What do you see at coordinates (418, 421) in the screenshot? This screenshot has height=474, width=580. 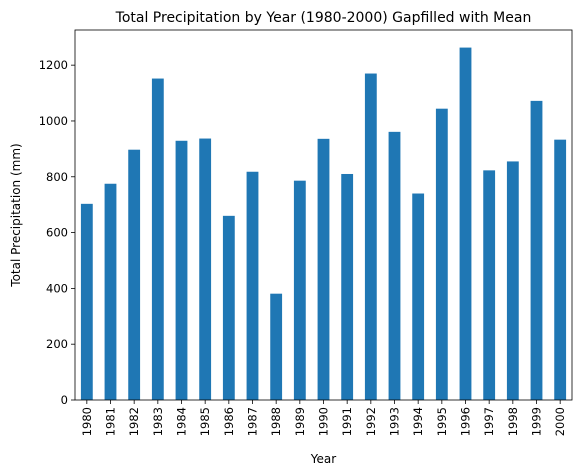 I see `x-tick-label: 1994` at bounding box center [418, 421].